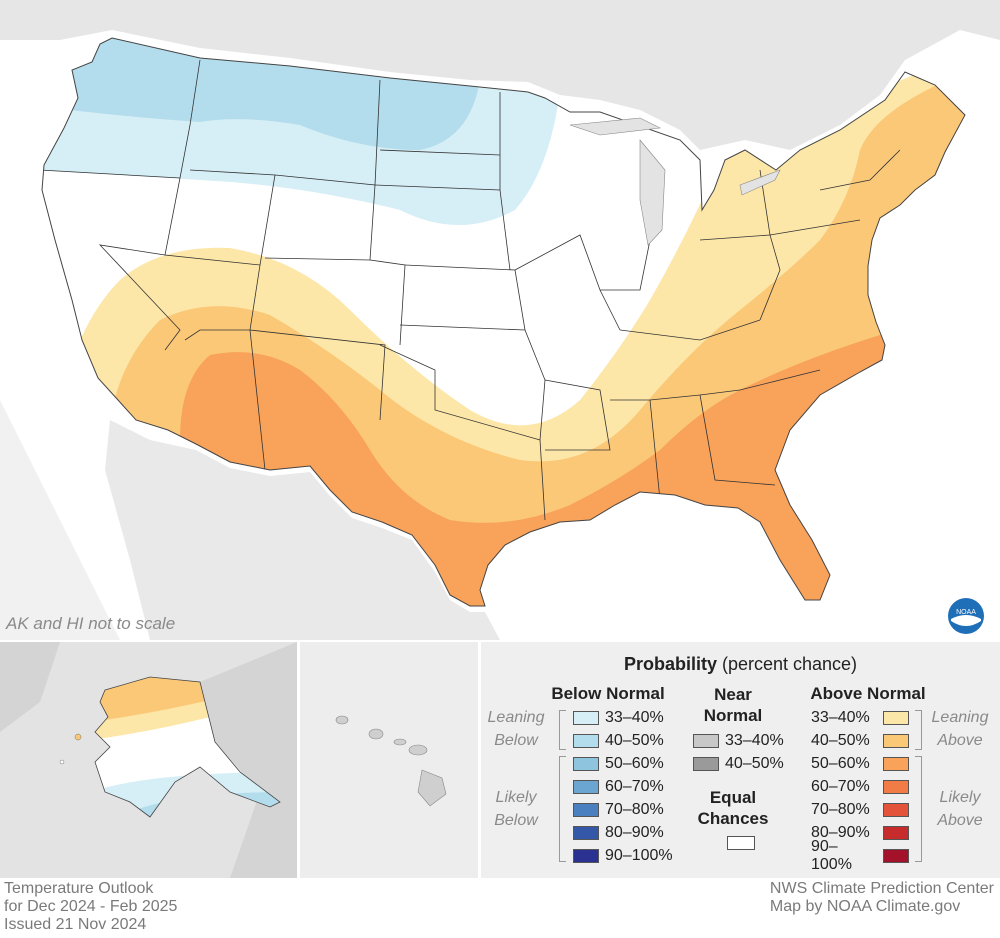  I want to click on below-normal-row: 60–70%, so click(618, 787).